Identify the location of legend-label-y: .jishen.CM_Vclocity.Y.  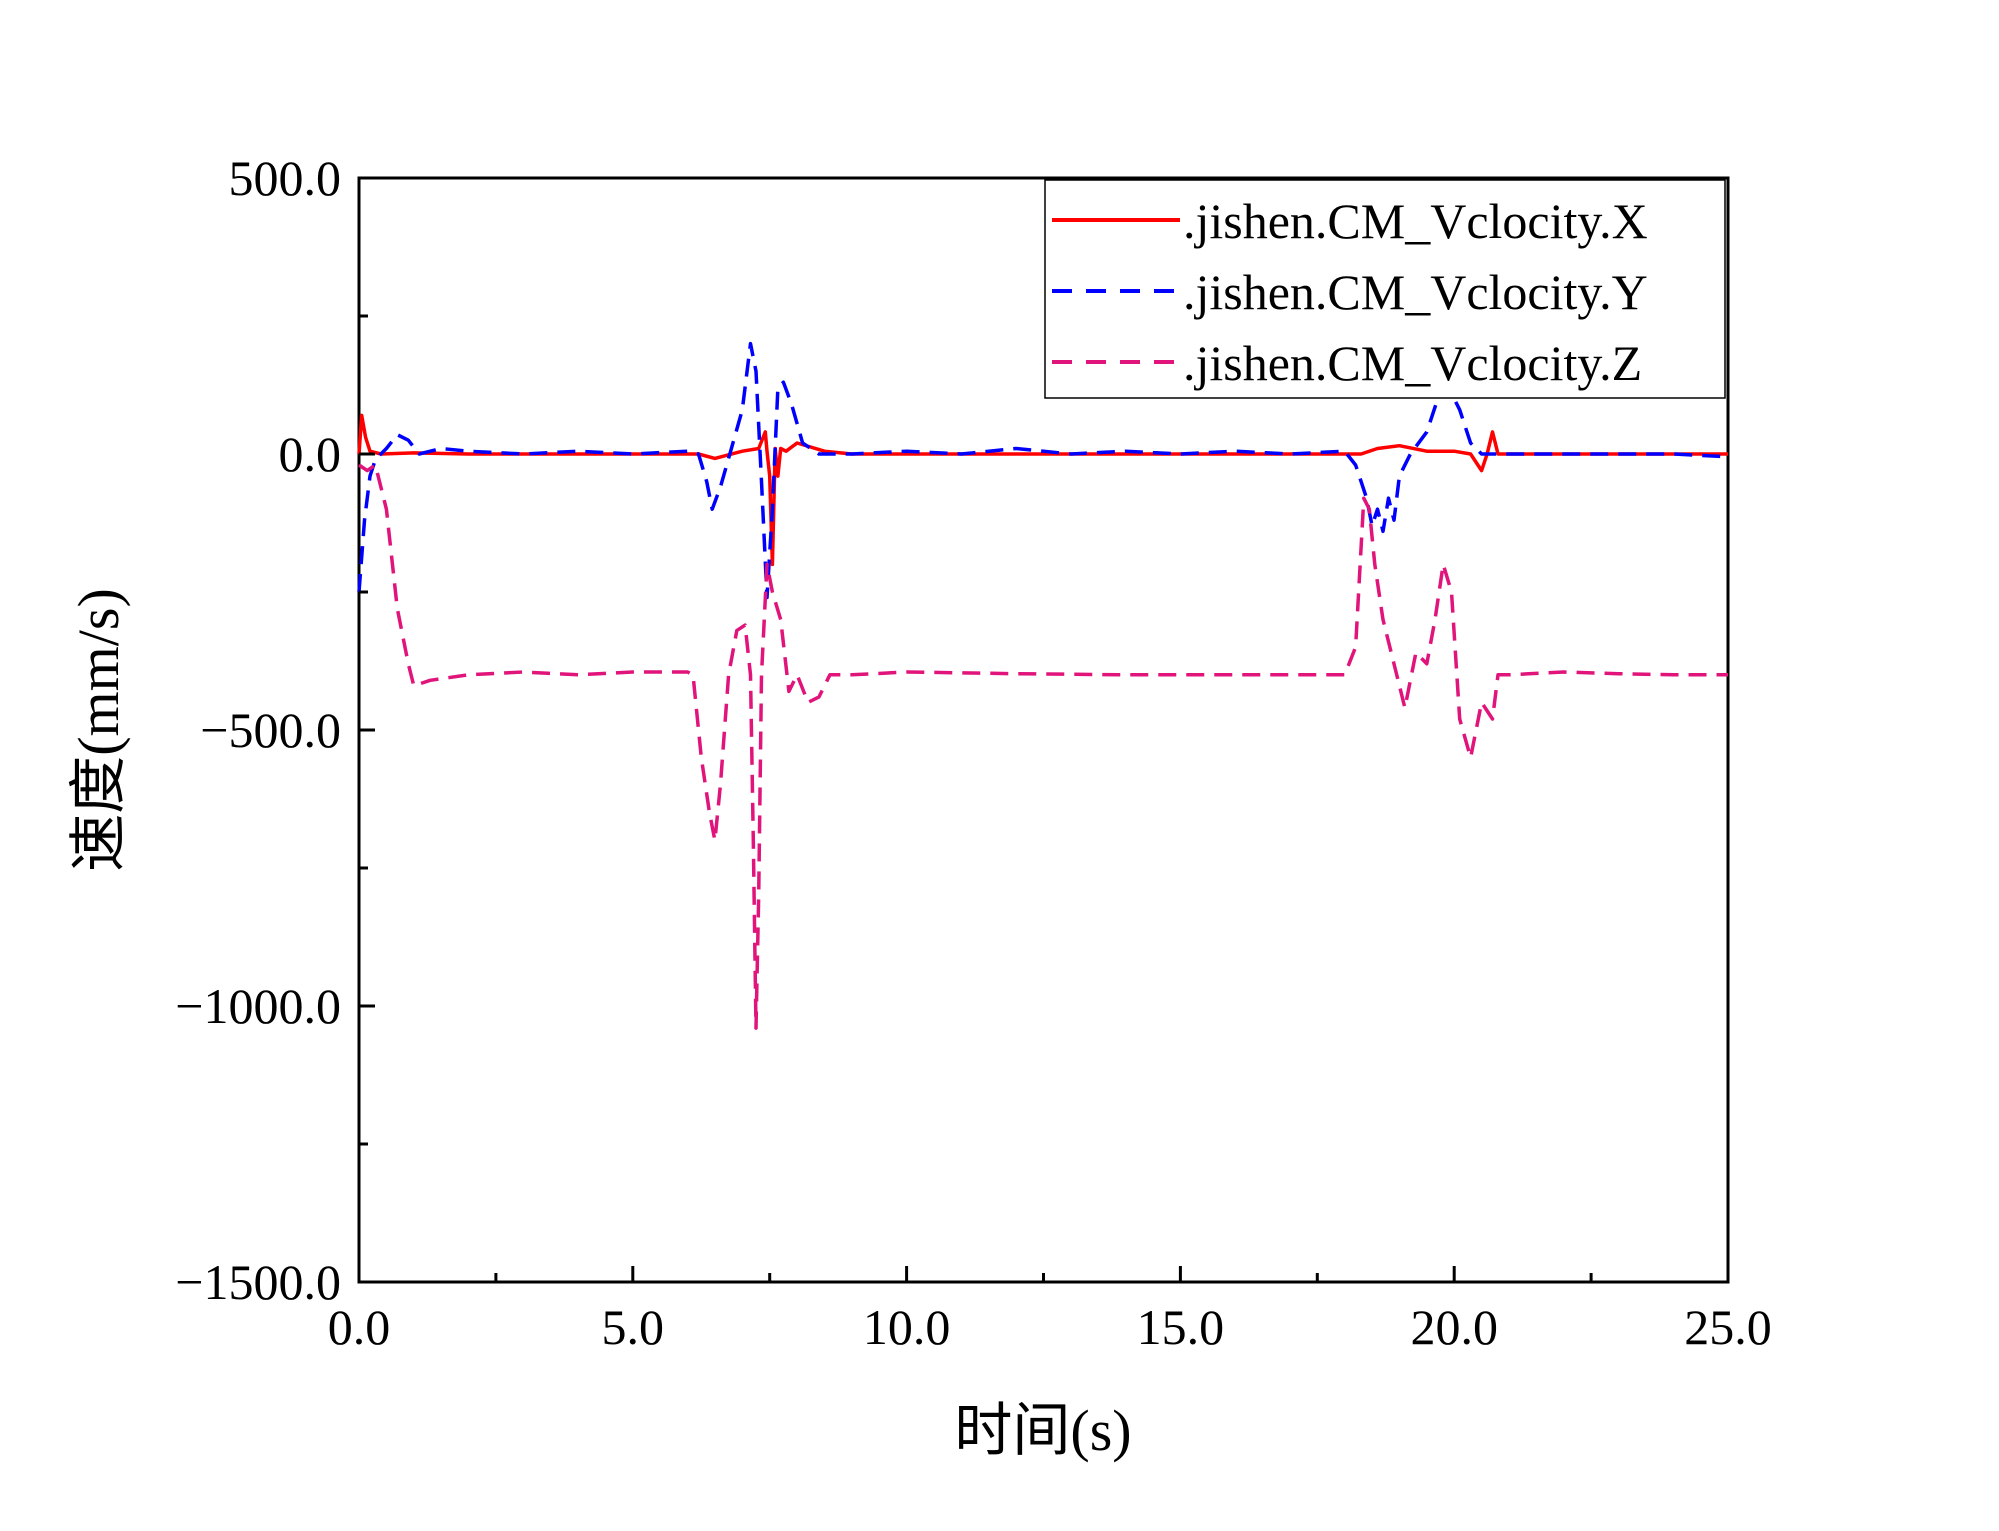
(1415, 292).